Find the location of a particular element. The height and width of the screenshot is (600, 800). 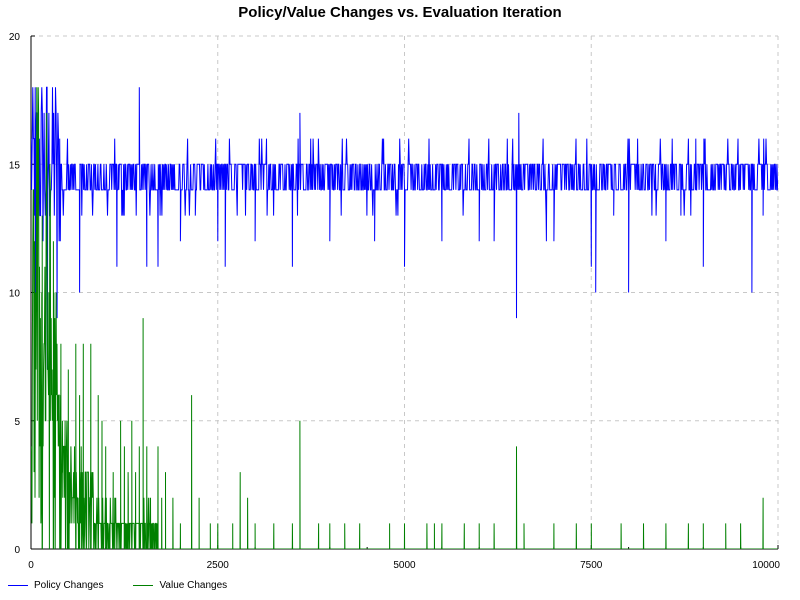

y-tick-label: 0 is located at coordinates (17, 550).